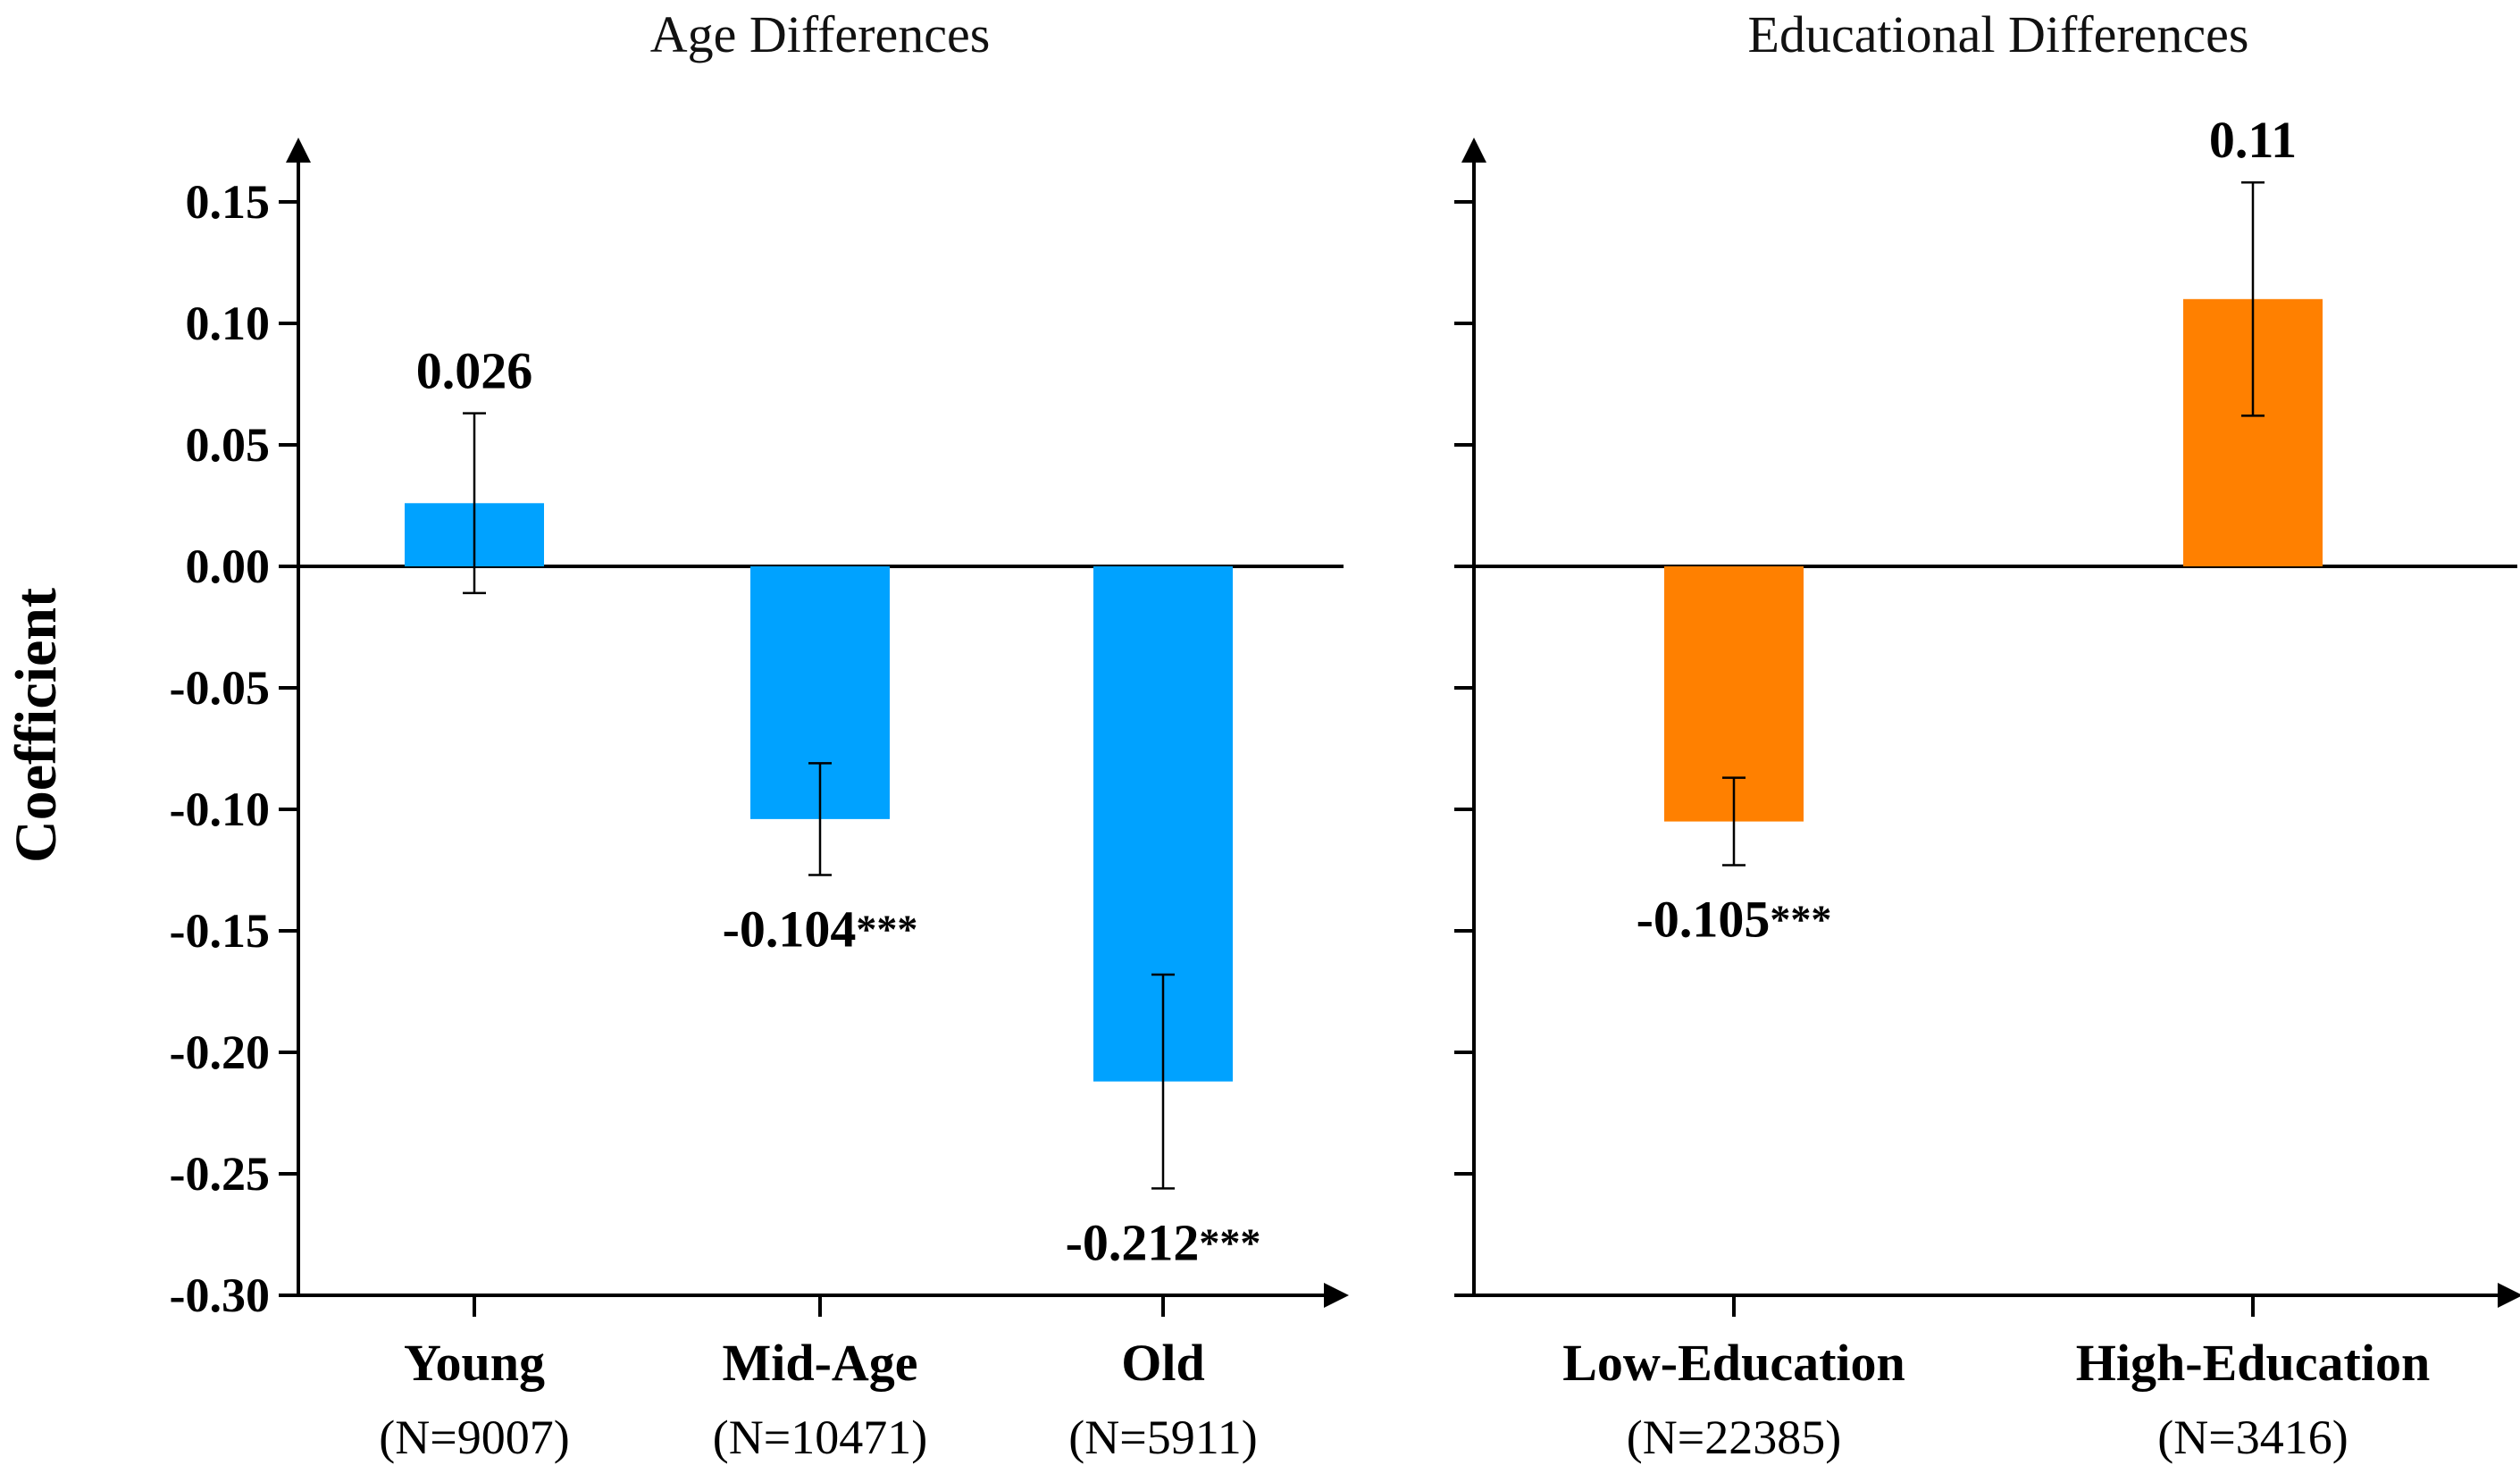 This screenshot has height=1482, width=2520. What do you see at coordinates (475, 371) in the screenshot?
I see `value-label-young: 0.026` at bounding box center [475, 371].